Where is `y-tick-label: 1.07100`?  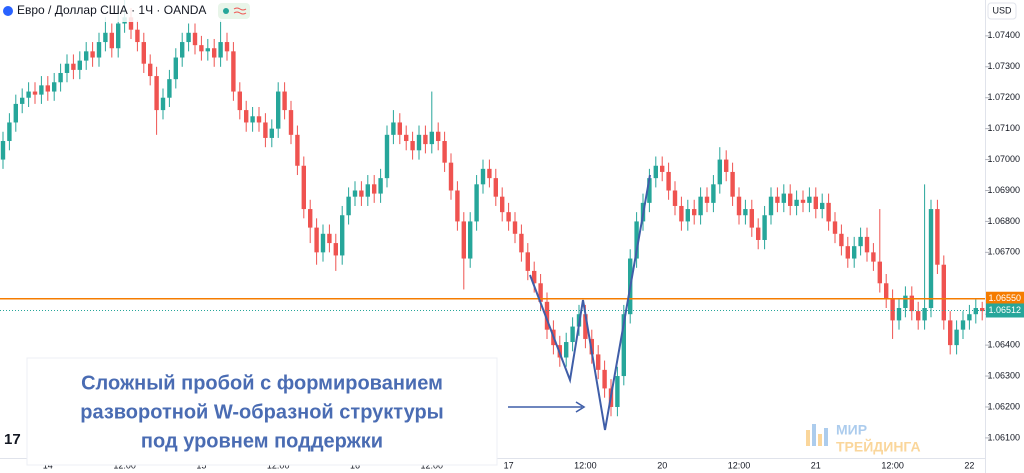 y-tick-label: 1.07100 is located at coordinates (1003, 128).